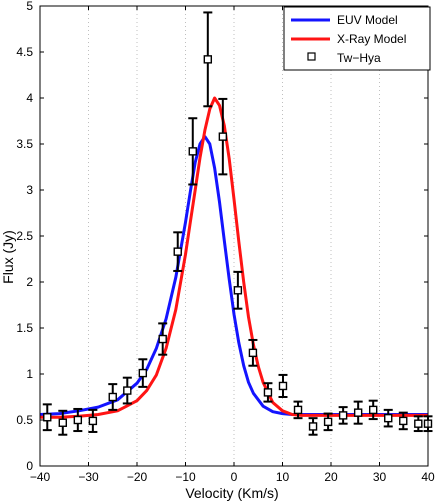 The height and width of the screenshot is (503, 436). Describe the element at coordinates (380, 477) in the screenshot. I see `x-tick-label: 30` at that location.